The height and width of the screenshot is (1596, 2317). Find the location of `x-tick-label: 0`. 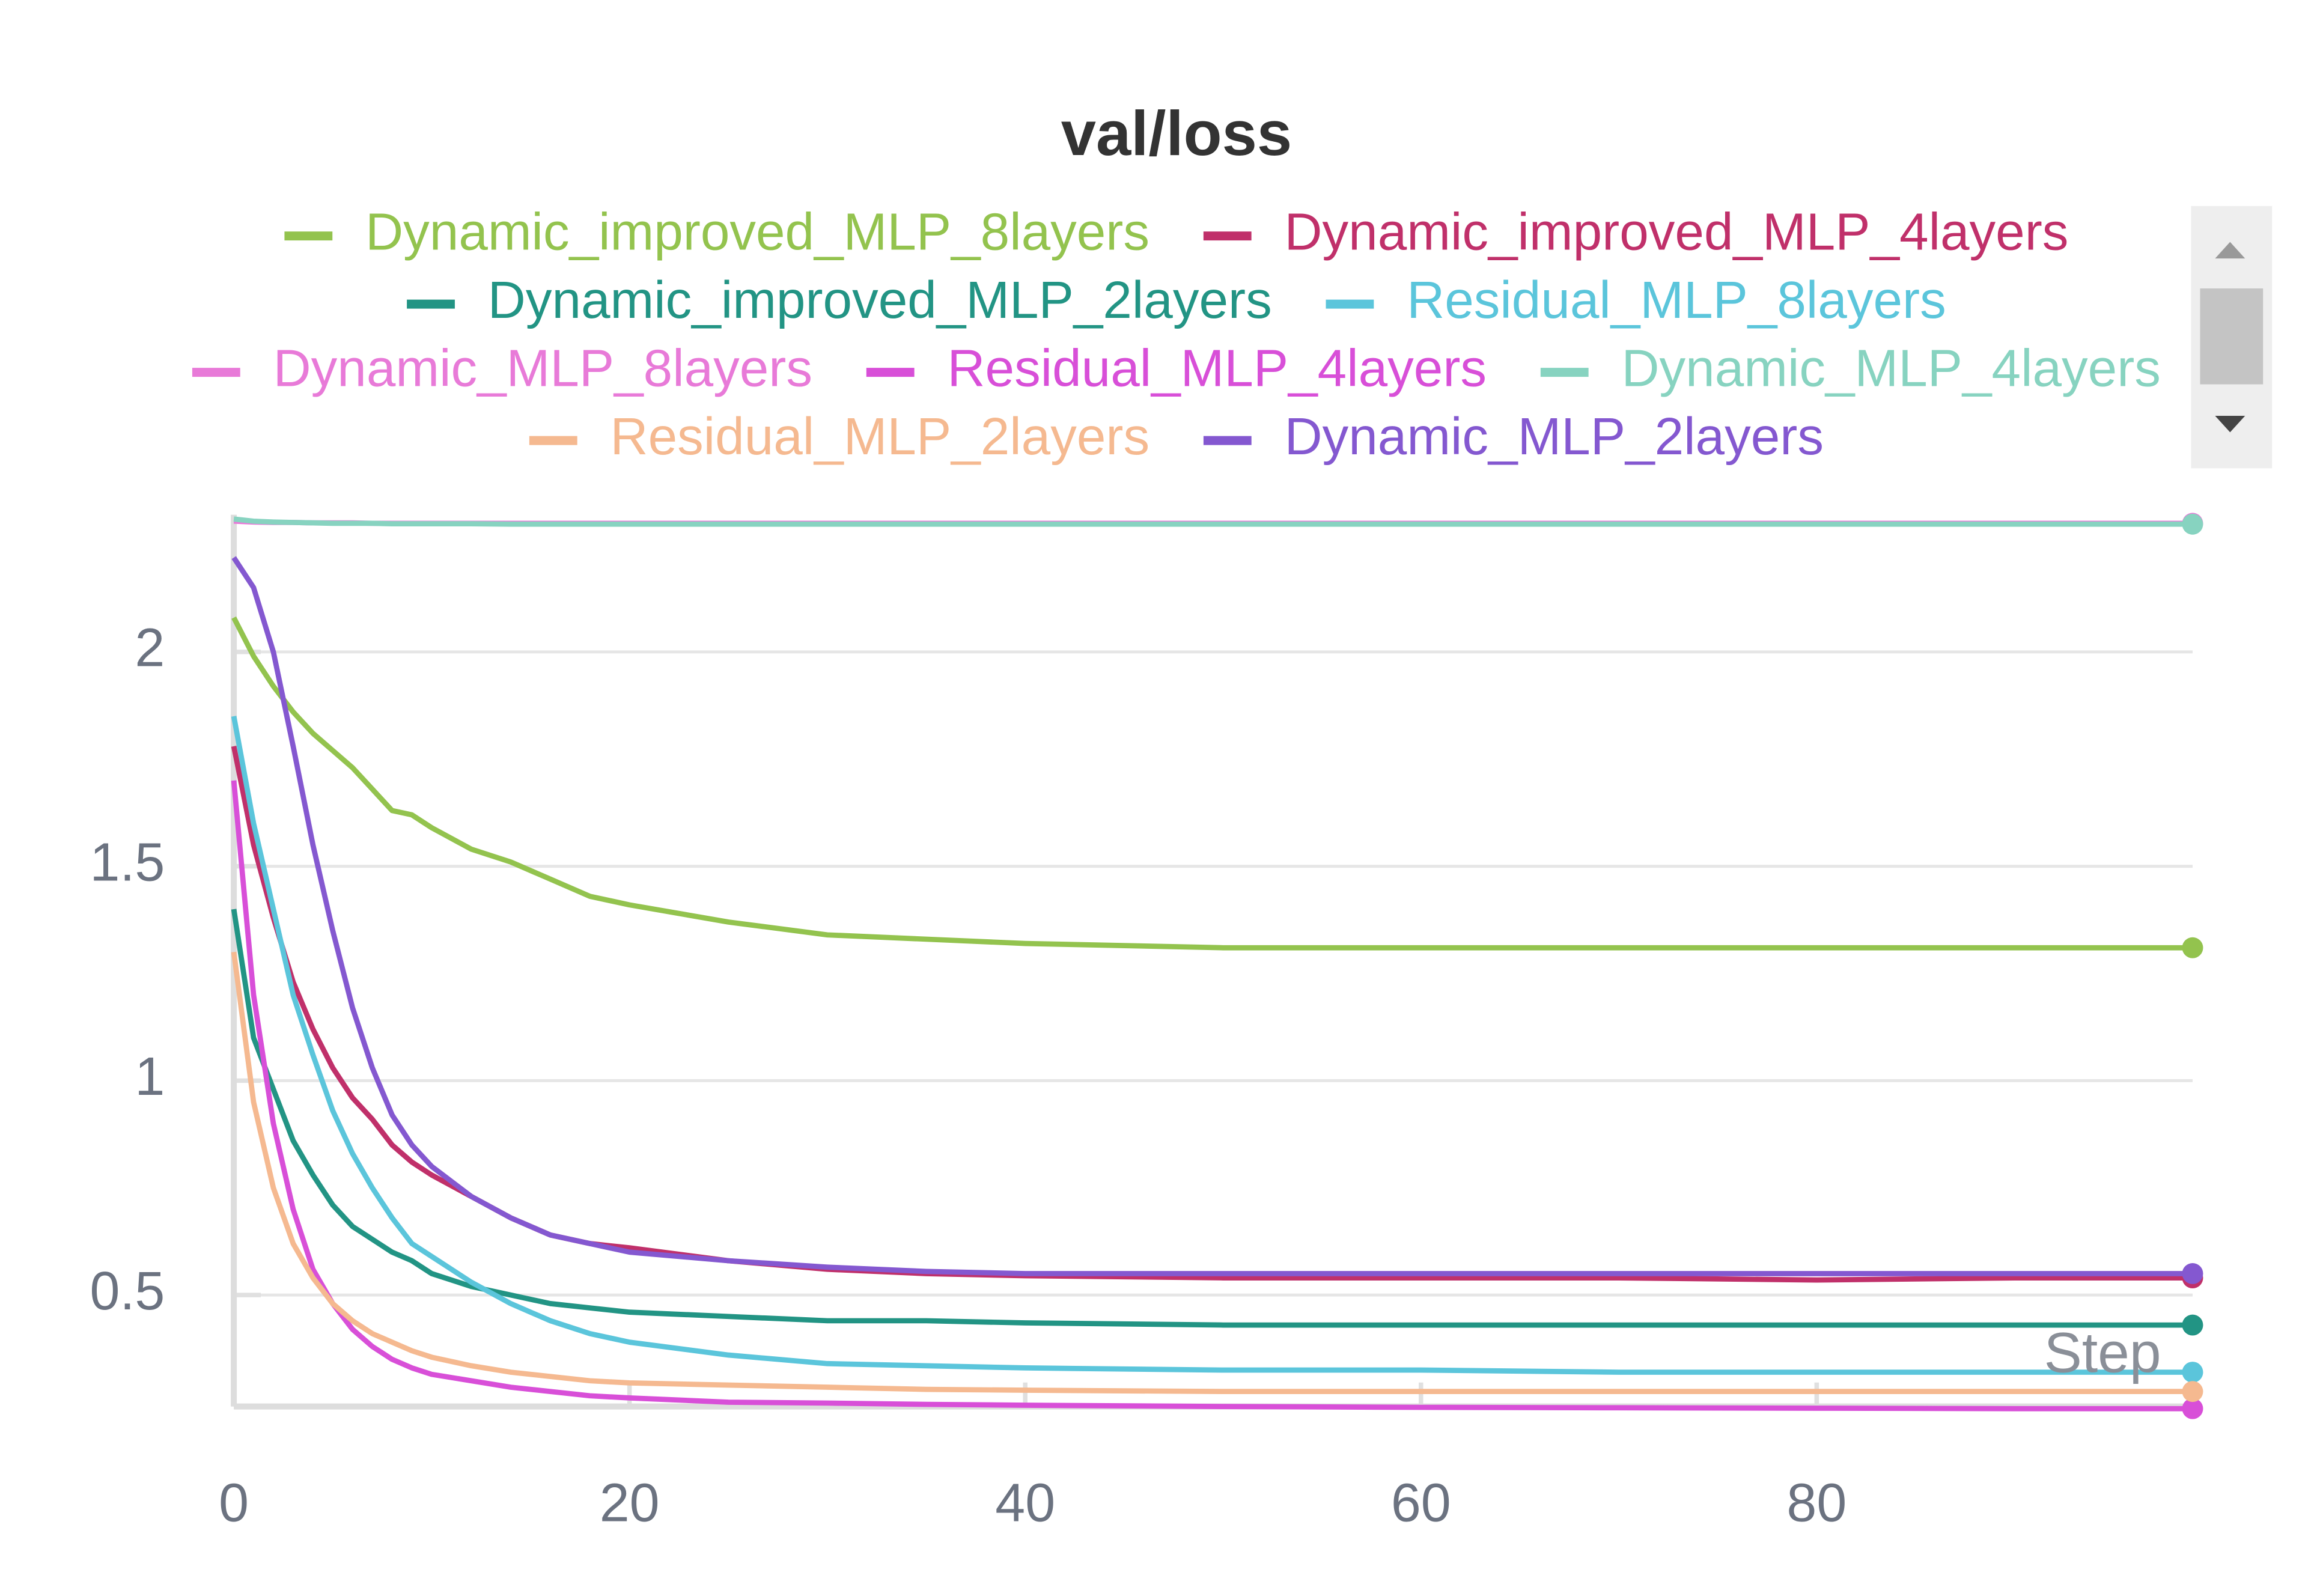

x-tick-label: 0 is located at coordinates (234, 1503).